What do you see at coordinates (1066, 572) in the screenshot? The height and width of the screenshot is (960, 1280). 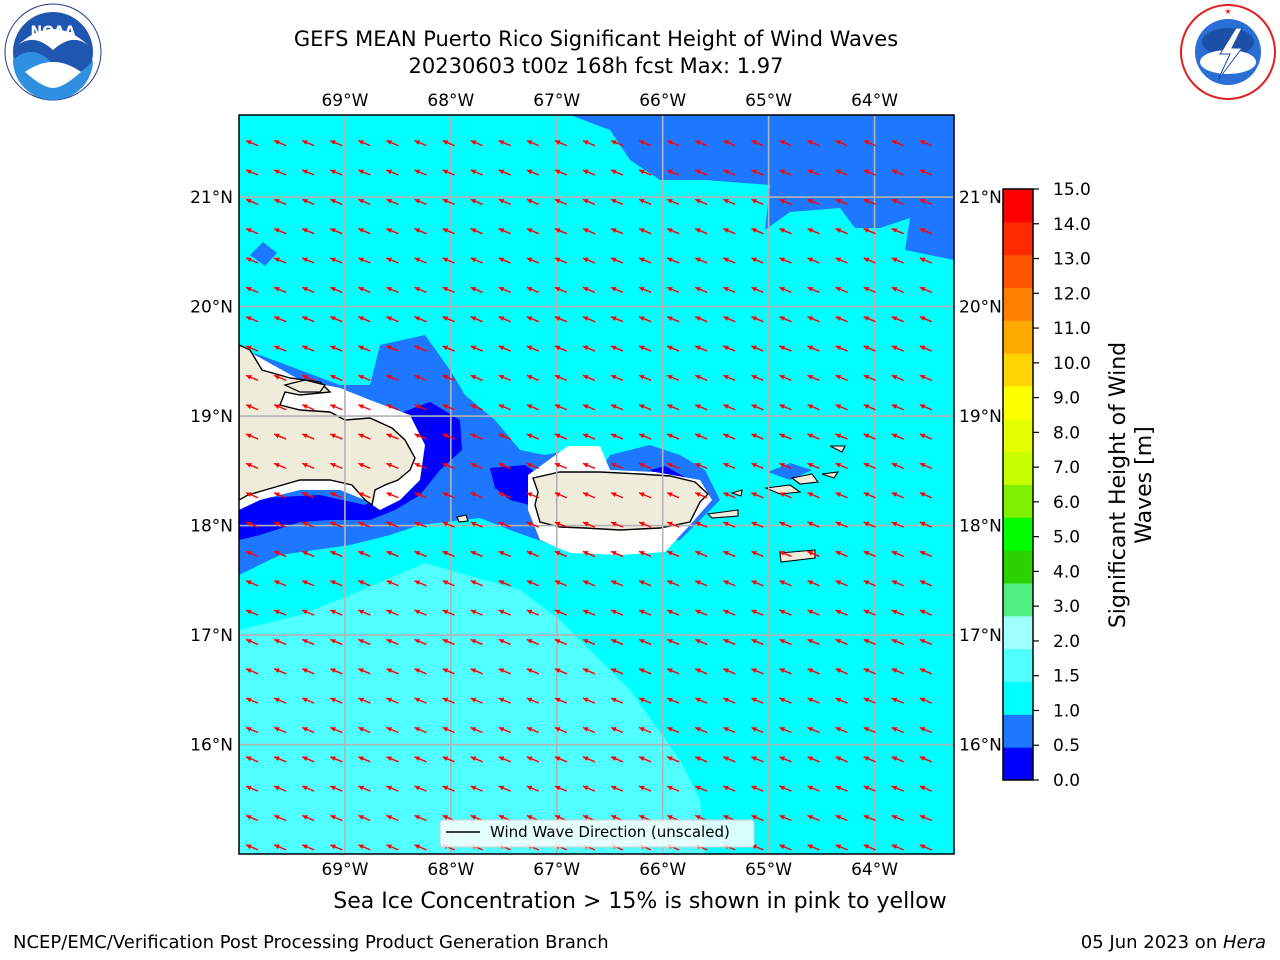 I see `colorbar-tick-label: 4.0` at bounding box center [1066, 572].